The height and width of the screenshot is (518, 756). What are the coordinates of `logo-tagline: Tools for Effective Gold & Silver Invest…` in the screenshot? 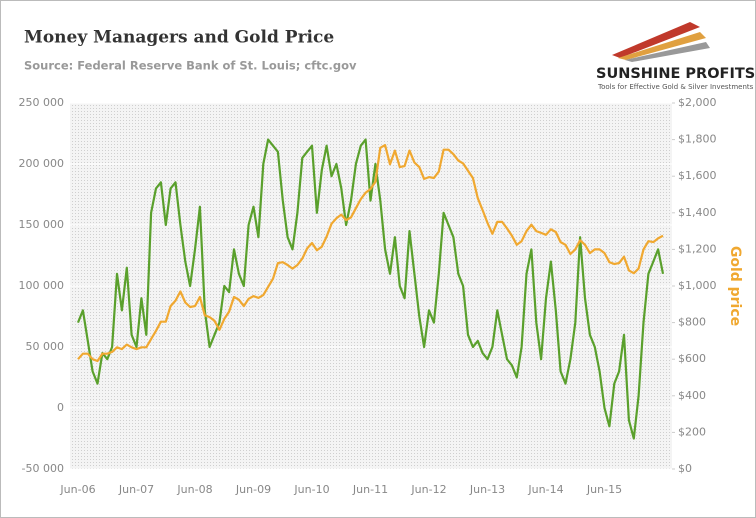 It's located at (675, 87).